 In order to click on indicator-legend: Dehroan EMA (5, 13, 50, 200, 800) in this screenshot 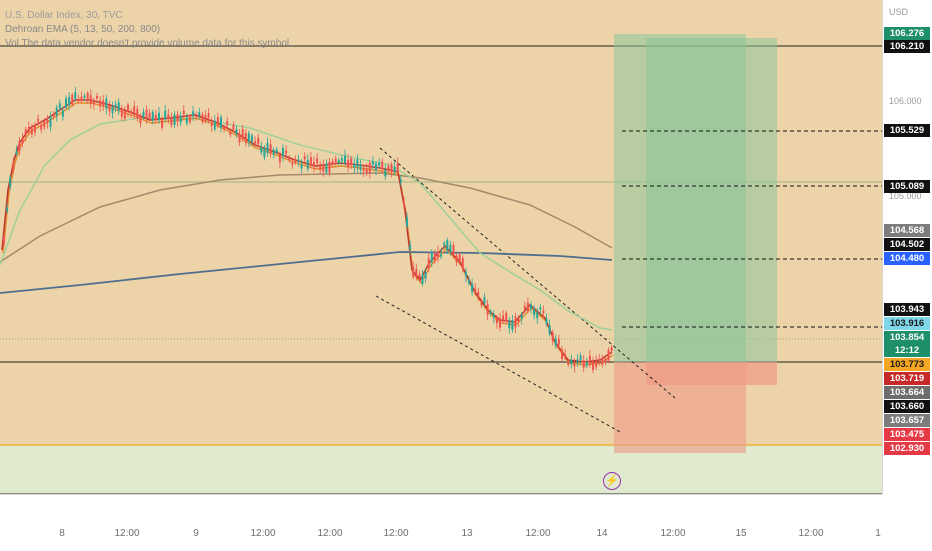, I will do `click(83, 29)`.